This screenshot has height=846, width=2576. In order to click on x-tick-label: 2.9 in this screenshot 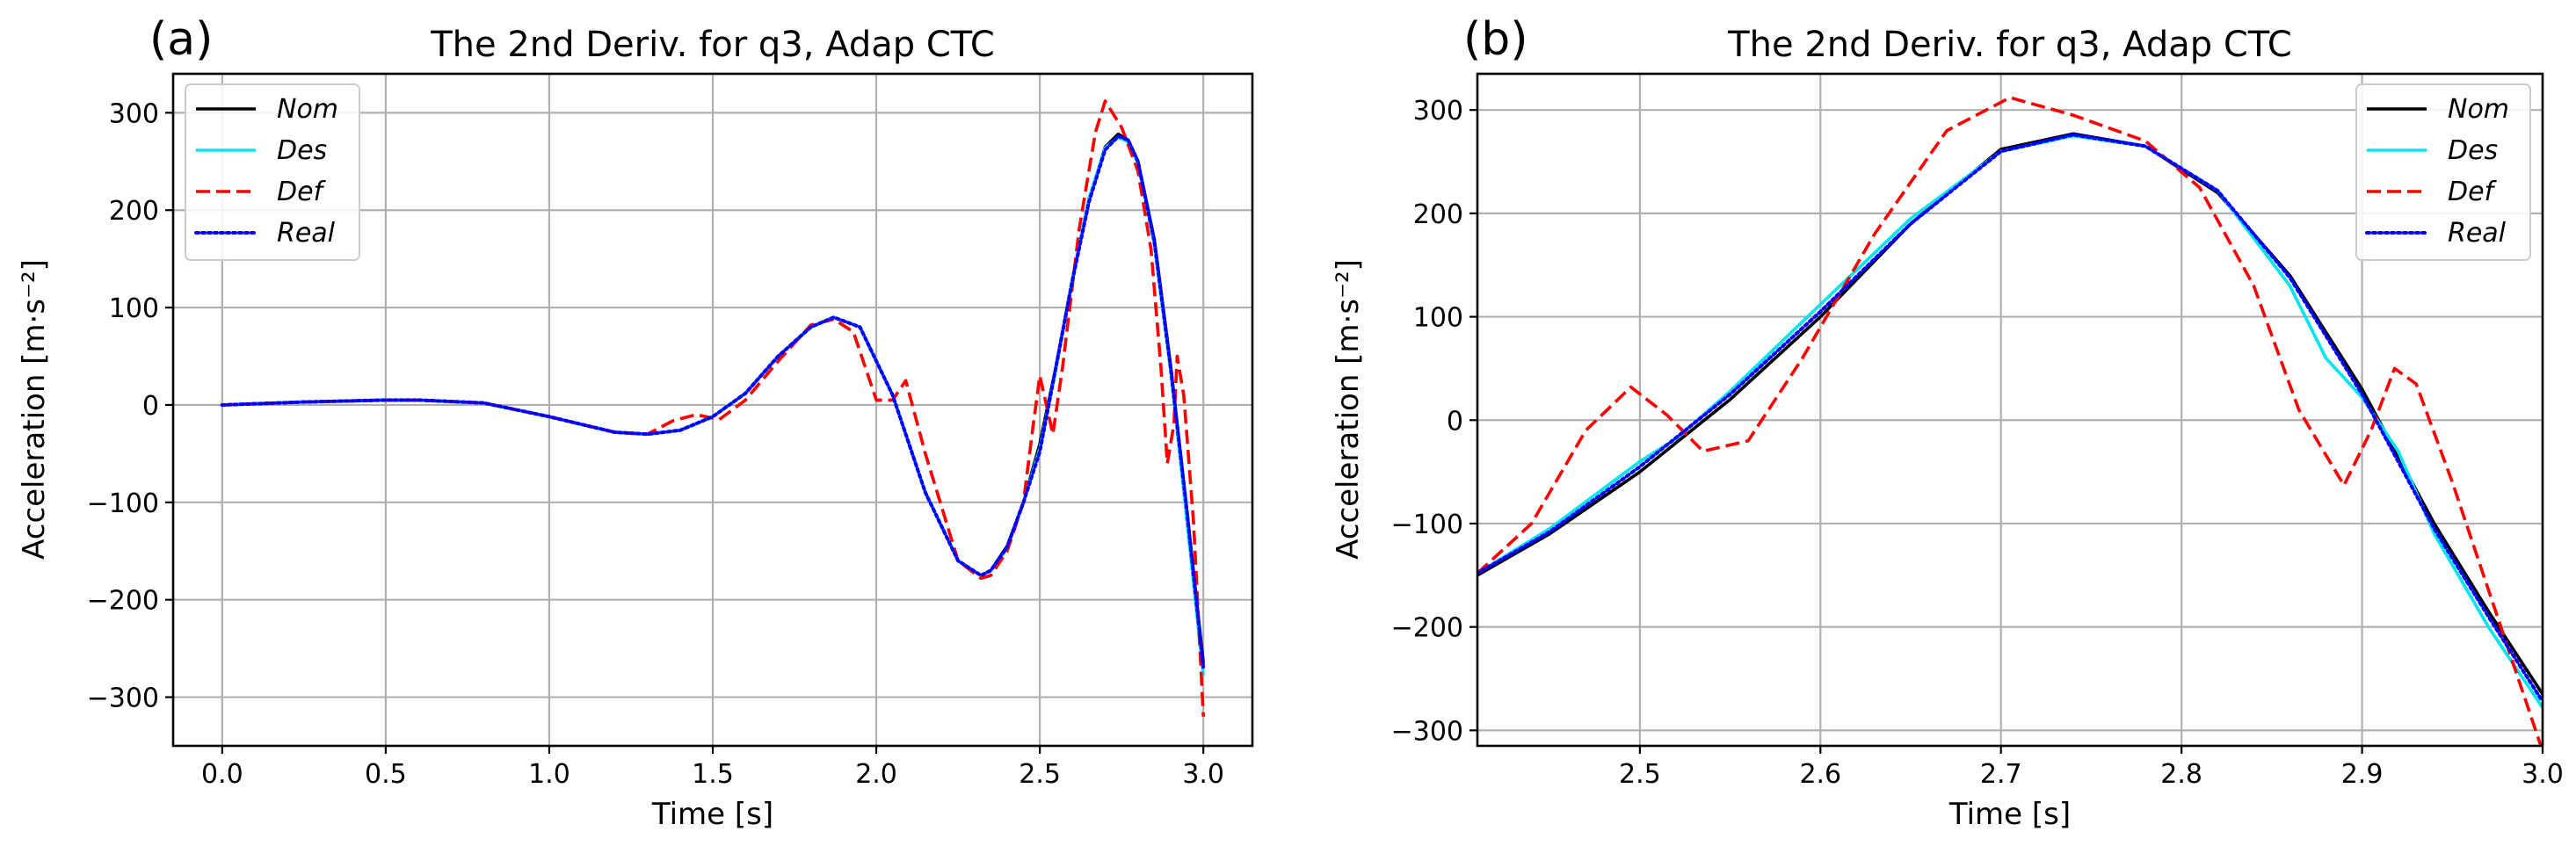, I will do `click(2362, 774)`.